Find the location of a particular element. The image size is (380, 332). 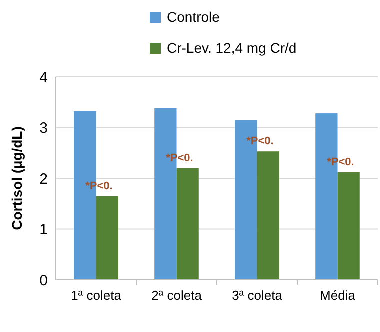

x-tick-label: Média is located at coordinates (338, 295).